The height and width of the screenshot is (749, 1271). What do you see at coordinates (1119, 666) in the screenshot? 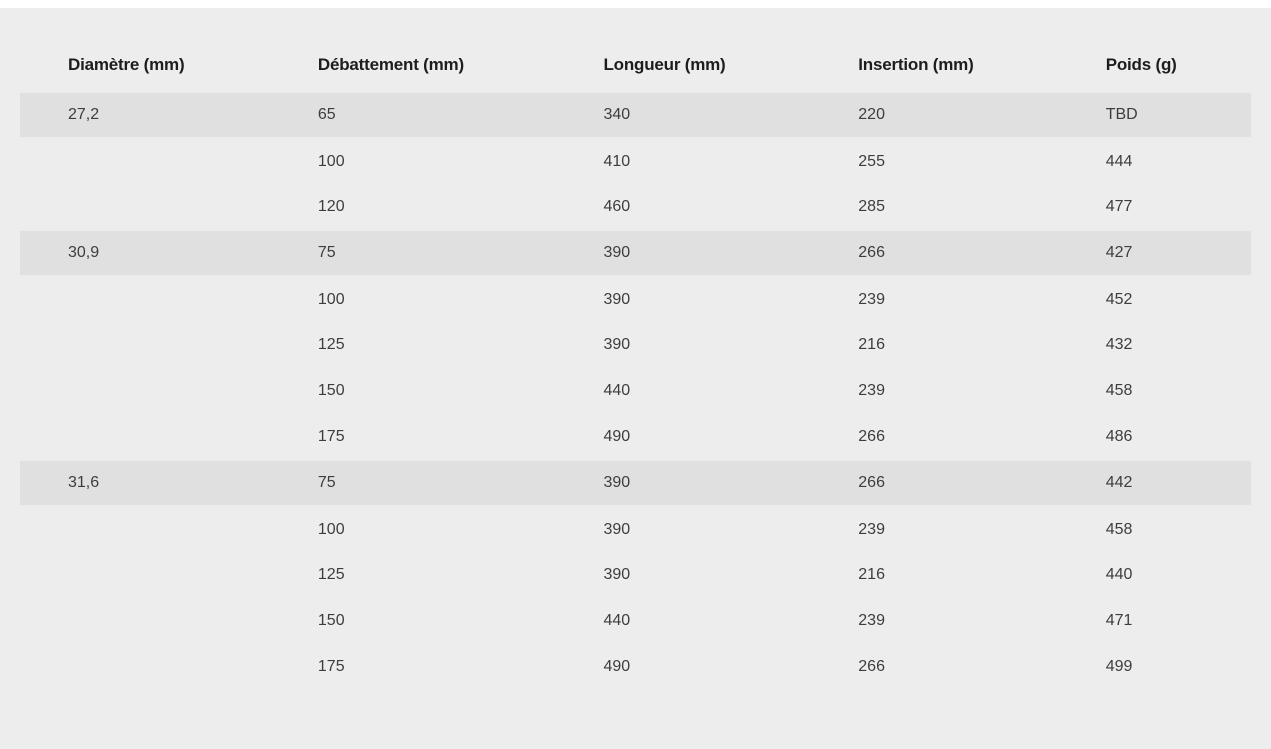
I see `cell-poids: 499` at bounding box center [1119, 666].